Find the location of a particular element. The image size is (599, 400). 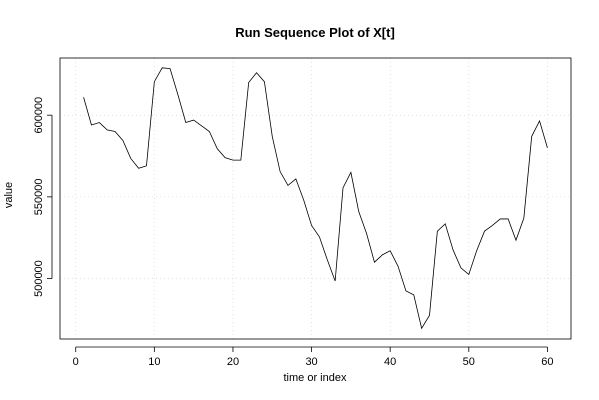

y-axis-label: value is located at coordinates (9, 195).